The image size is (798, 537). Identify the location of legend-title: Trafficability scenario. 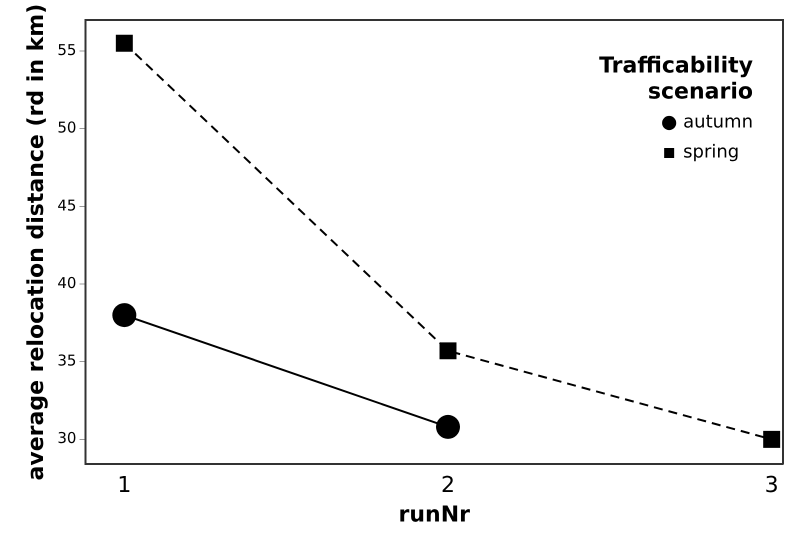
(676, 79).